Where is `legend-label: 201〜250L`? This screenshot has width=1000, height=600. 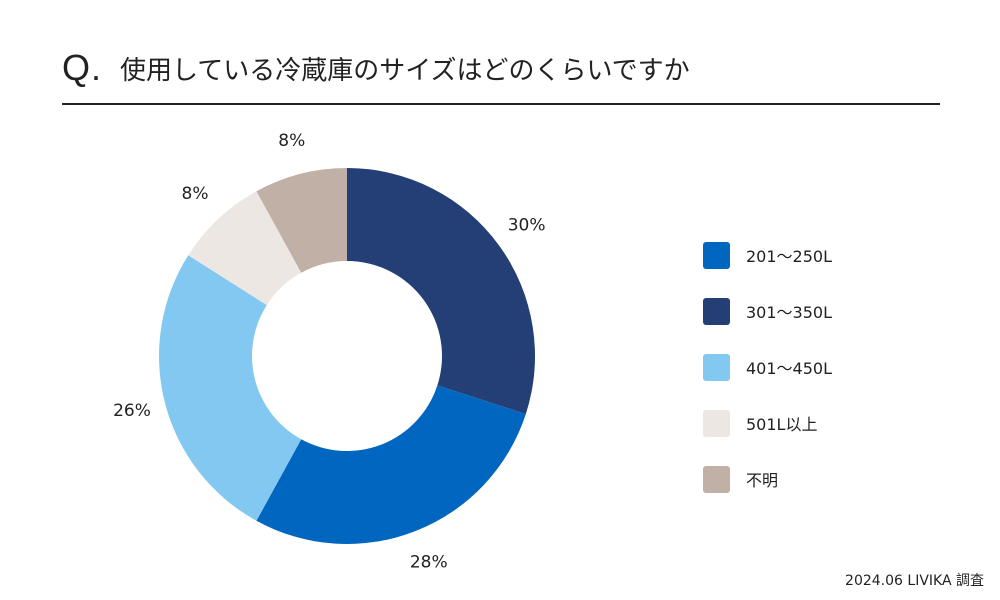
legend-label: 201〜250L is located at coordinates (789, 256).